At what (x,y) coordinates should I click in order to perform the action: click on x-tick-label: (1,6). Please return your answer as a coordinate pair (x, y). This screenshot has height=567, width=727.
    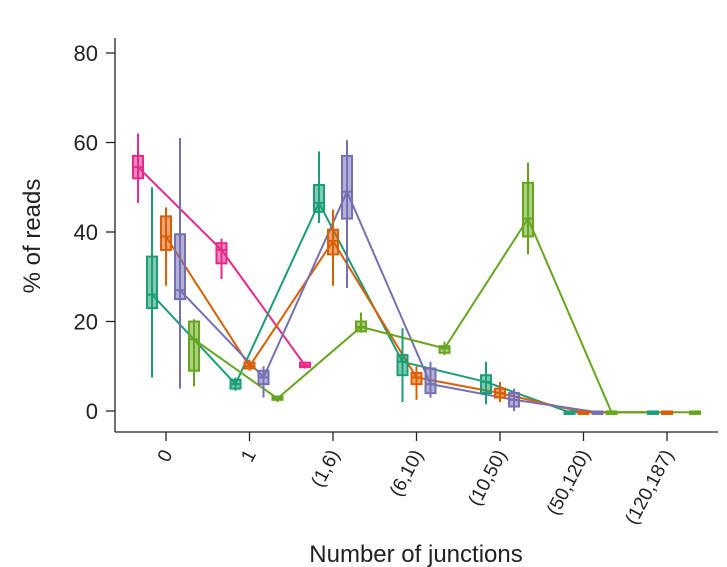
    Looking at the image, I should click on (326, 468).